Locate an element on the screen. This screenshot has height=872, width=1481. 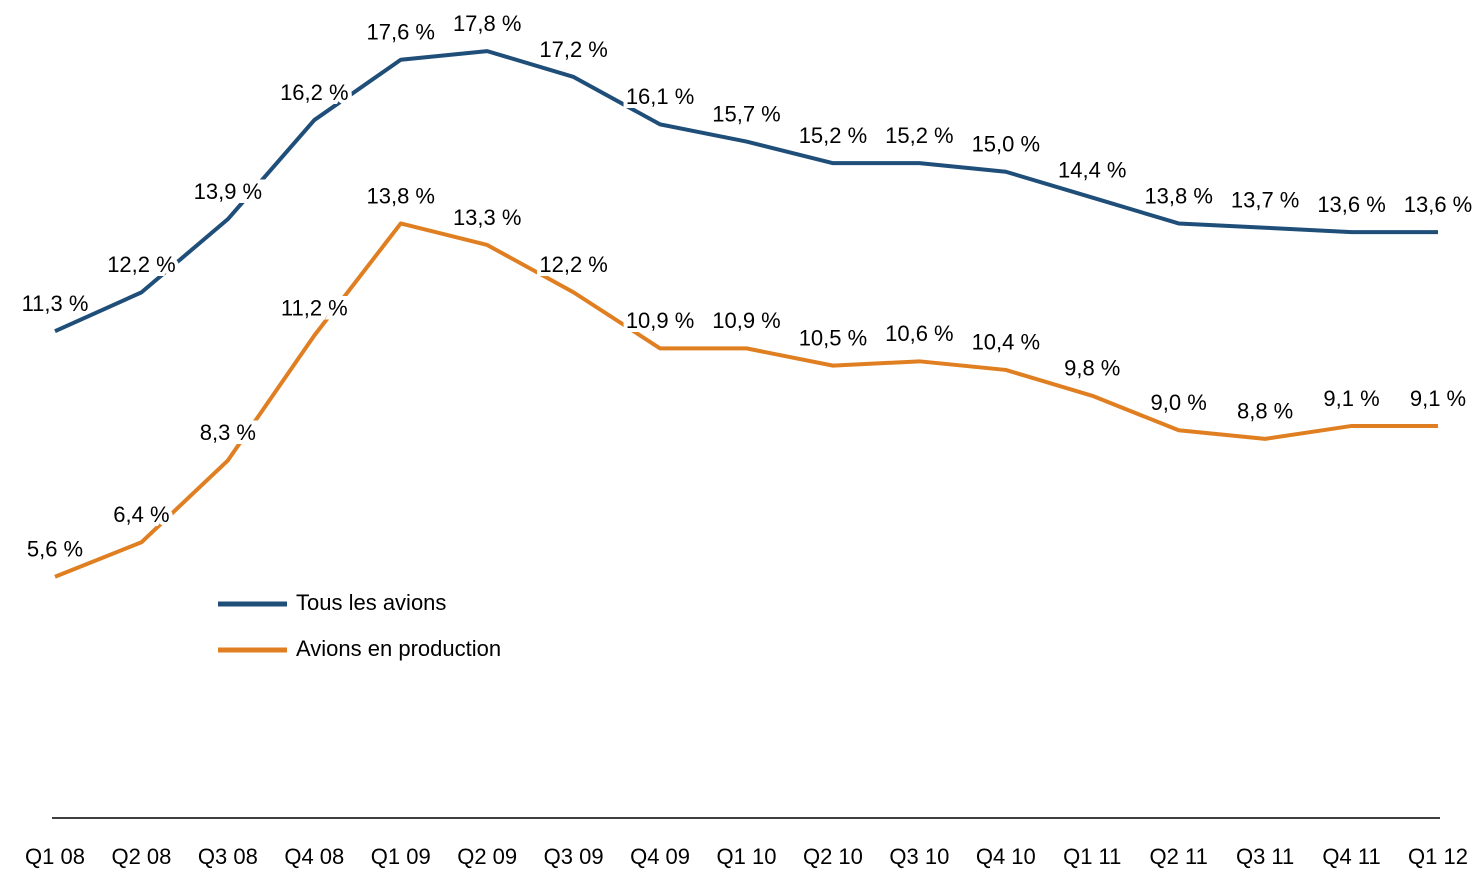
data-label: 11,3 % is located at coordinates (55, 303).